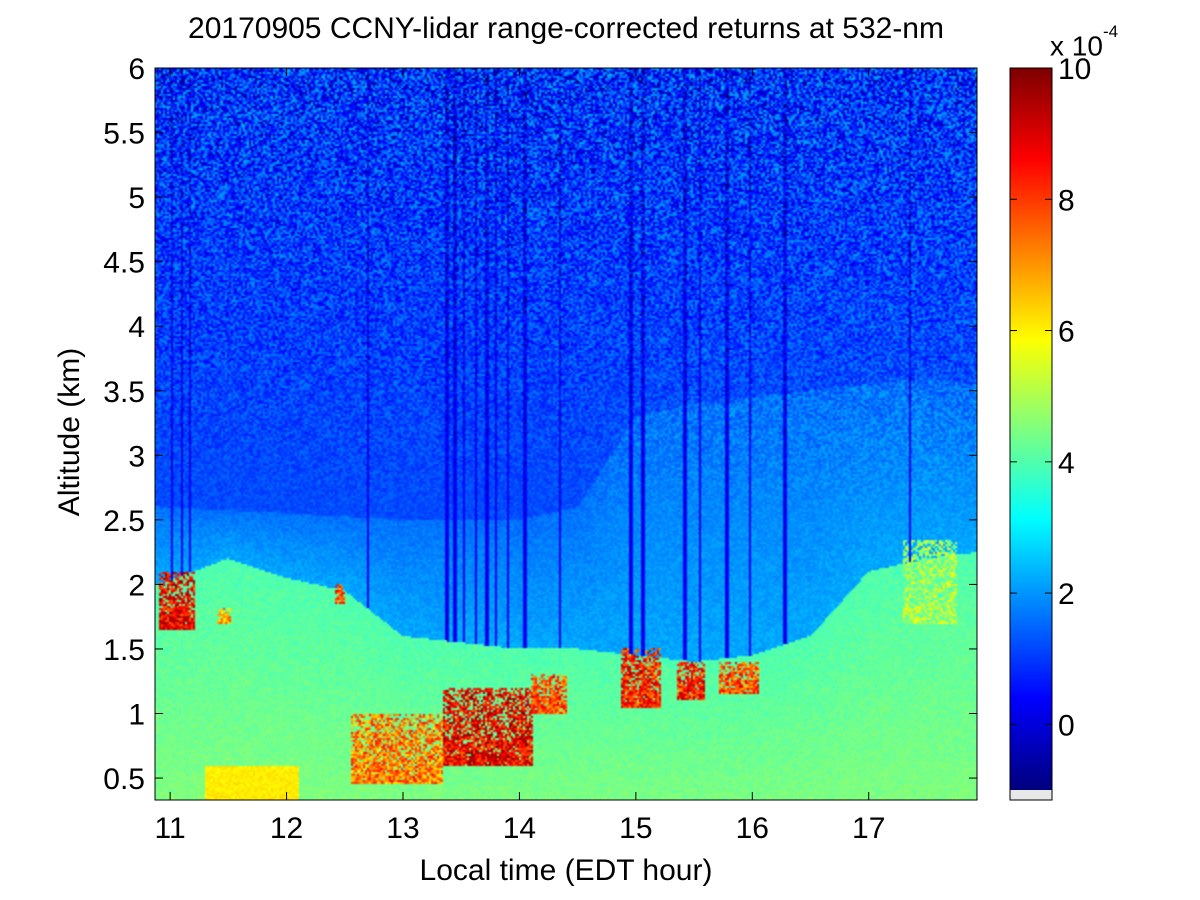 The image size is (1200, 900). I want to click on x-tick-label: 11, so click(170, 828).